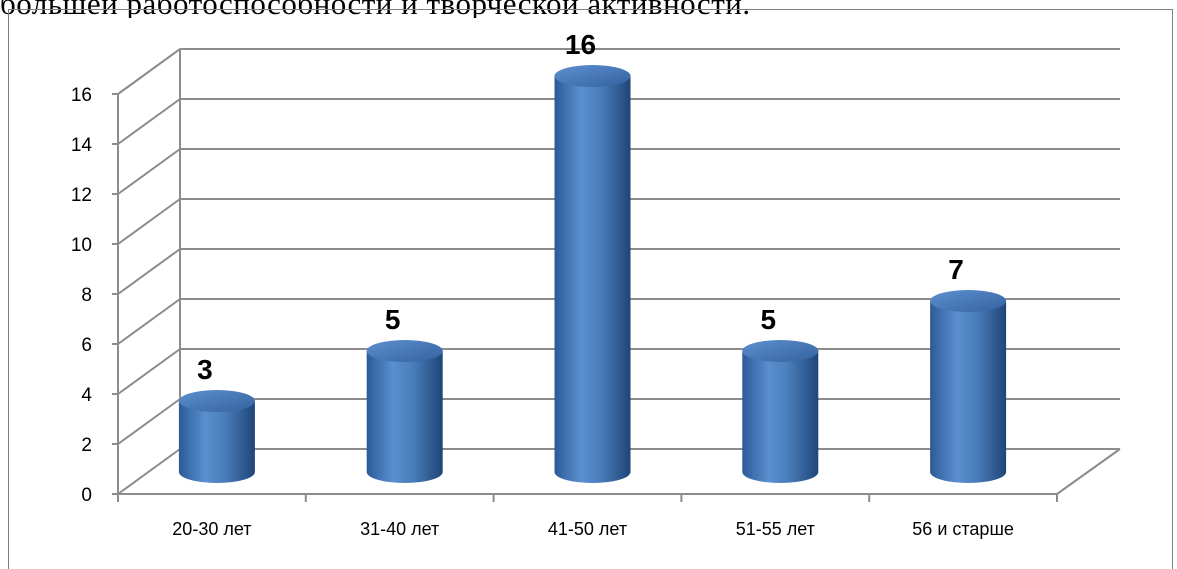 Image resolution: width=1177 pixels, height=569 pixels. What do you see at coordinates (956, 269) in the screenshot?
I see `data-label: 7` at bounding box center [956, 269].